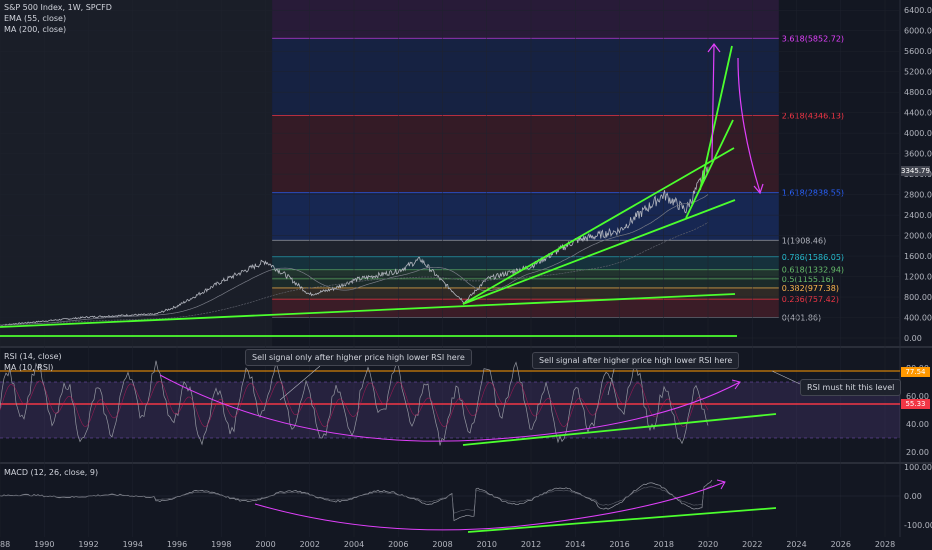 The width and height of the screenshot is (932, 550). Describe the element at coordinates (796, 544) in the screenshot. I see `x-tick-label: 2024` at that location.